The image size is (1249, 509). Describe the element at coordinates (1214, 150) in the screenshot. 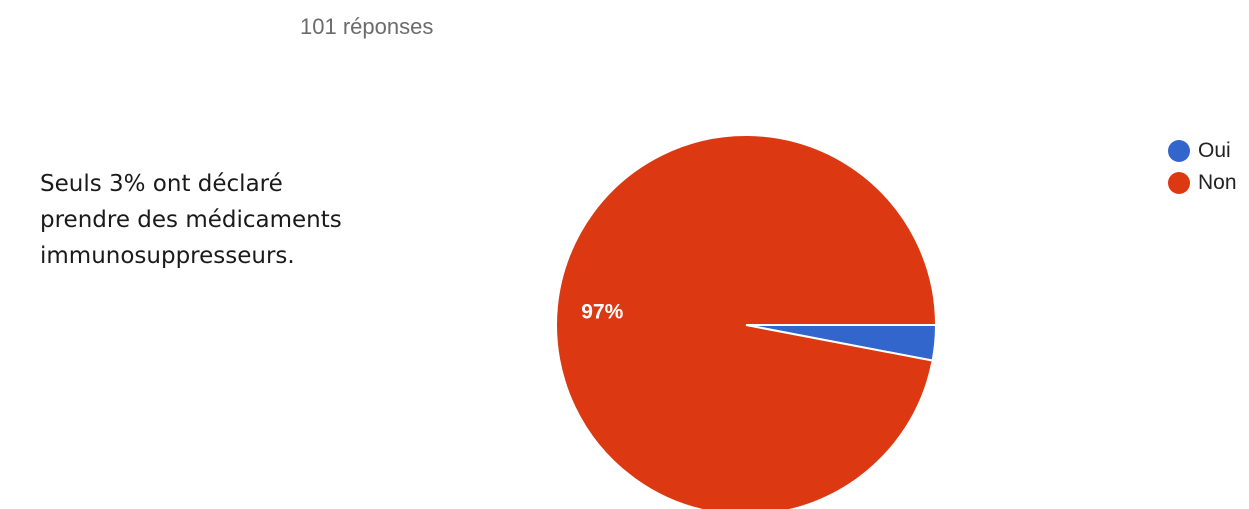

I see `legend-label-oui: Oui` at that location.